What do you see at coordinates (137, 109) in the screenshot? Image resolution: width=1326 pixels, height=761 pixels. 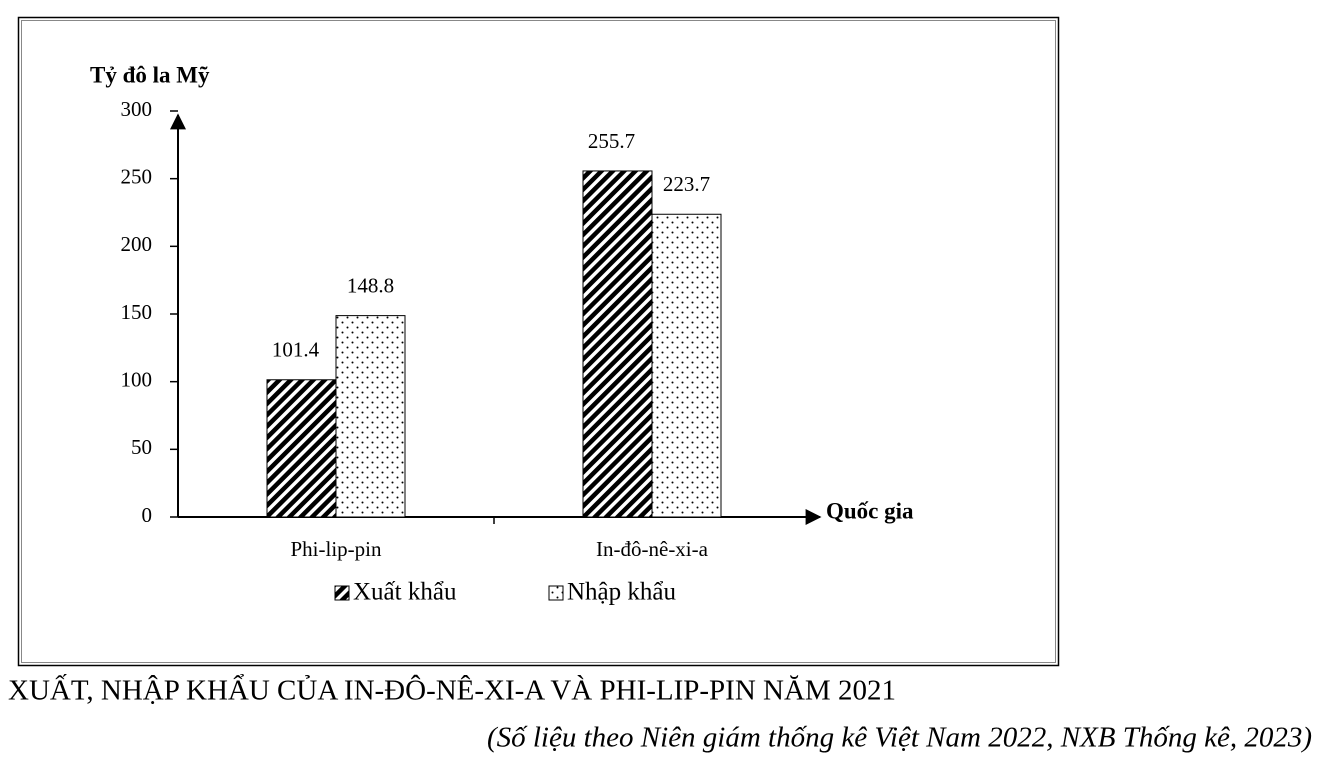 I see `y-tick-label: 300` at bounding box center [137, 109].